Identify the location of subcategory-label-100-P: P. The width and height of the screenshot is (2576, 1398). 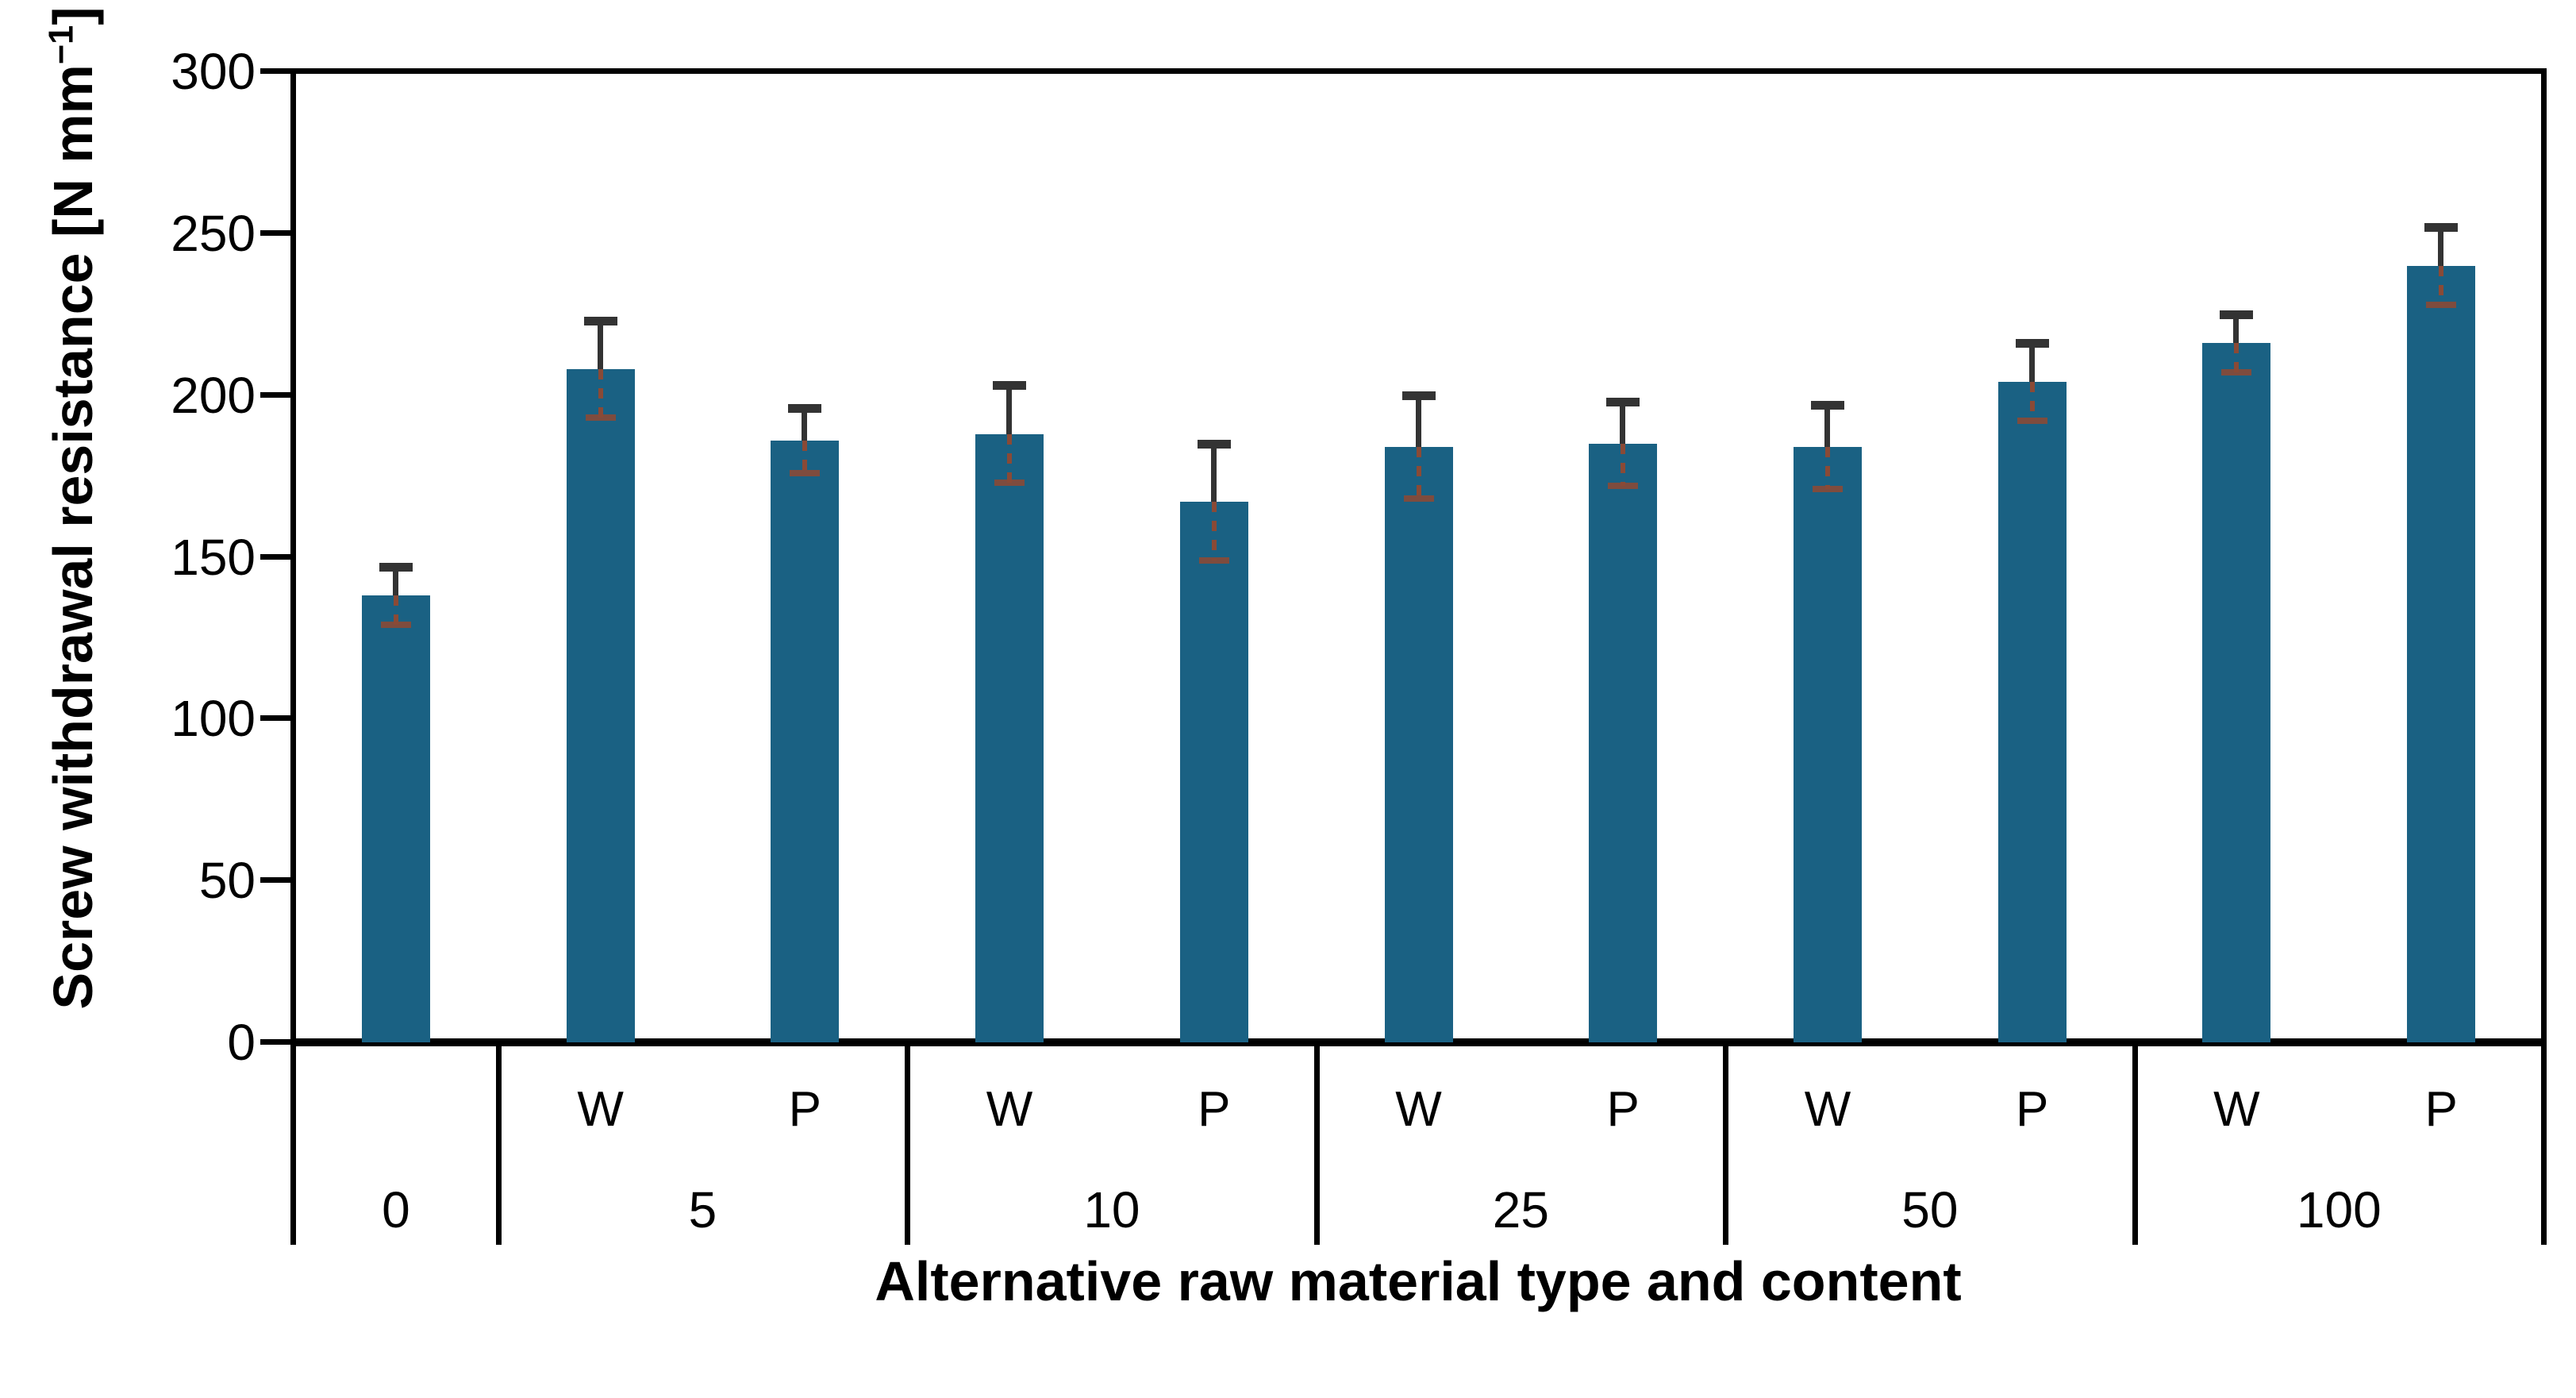
(2441, 1109).